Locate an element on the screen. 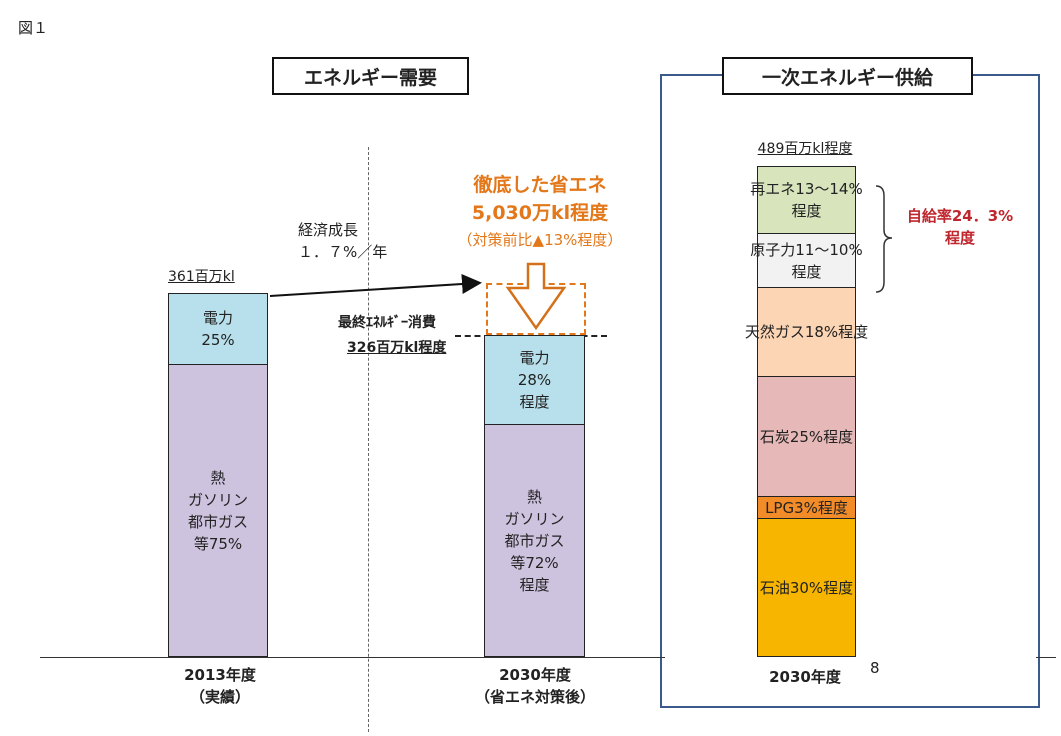 The image size is (1061, 736). bar-2013-heat: 熱 ガソリン 都市ガス 等75% is located at coordinates (218, 510).